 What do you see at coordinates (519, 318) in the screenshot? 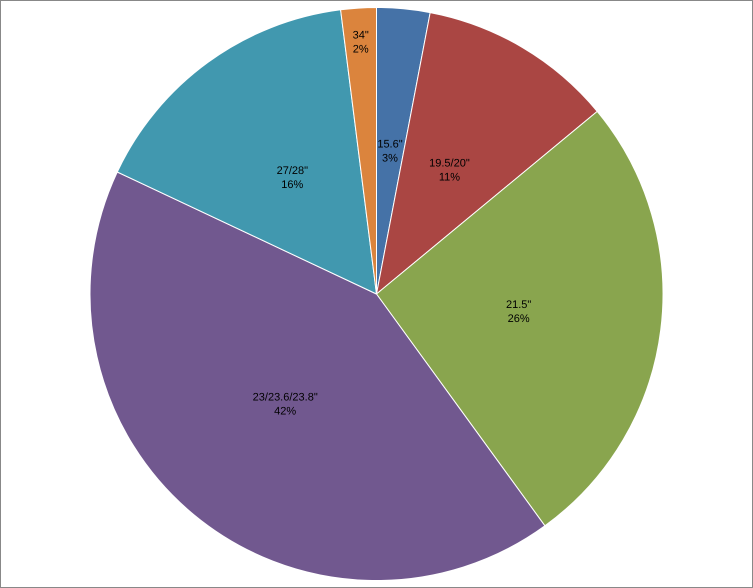
I see `data-label: 26%` at bounding box center [519, 318].